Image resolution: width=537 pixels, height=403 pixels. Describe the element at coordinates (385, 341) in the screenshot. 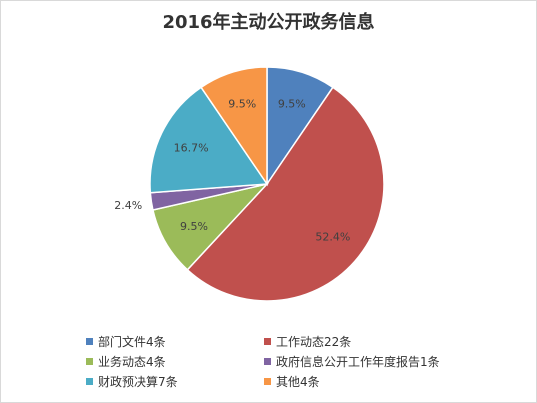

I see `legend-item-work-updates: 工作动态22条` at that location.